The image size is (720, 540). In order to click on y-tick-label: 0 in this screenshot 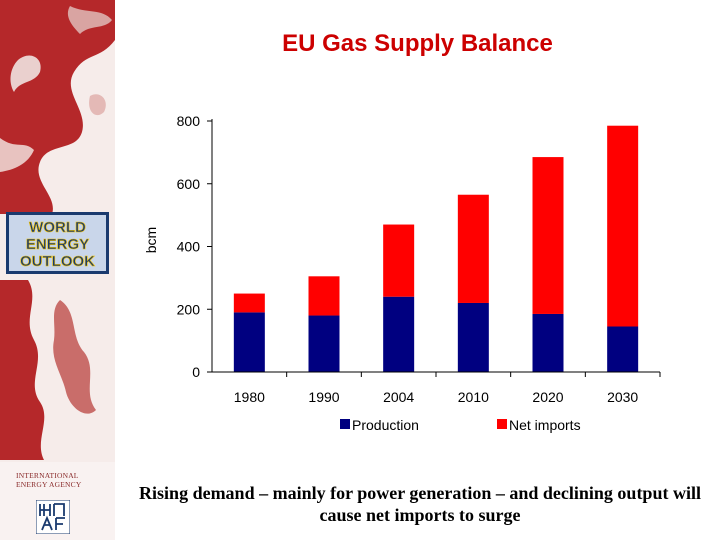, I will do `click(196, 372)`.